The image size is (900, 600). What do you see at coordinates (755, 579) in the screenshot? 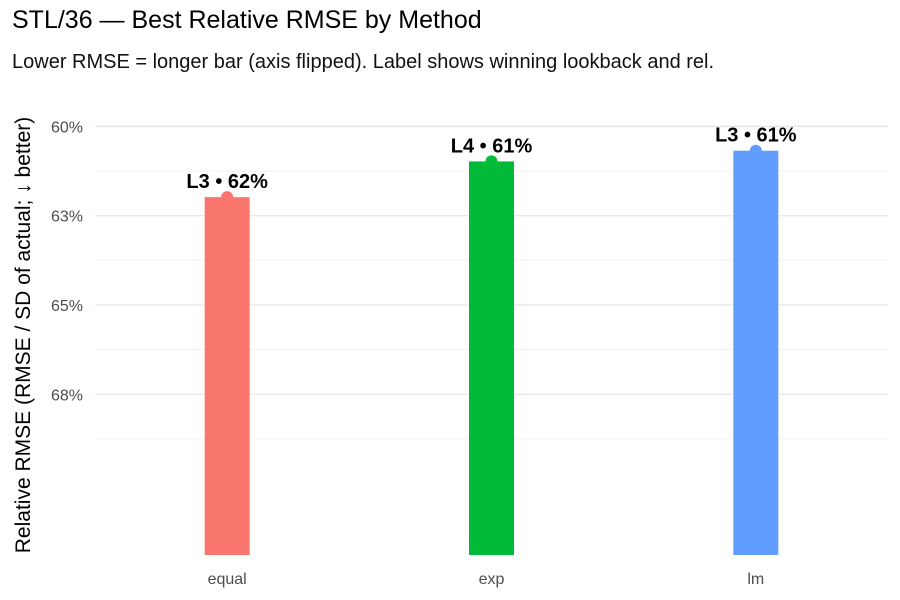
I see `x-tick-label: lm` at bounding box center [755, 579].